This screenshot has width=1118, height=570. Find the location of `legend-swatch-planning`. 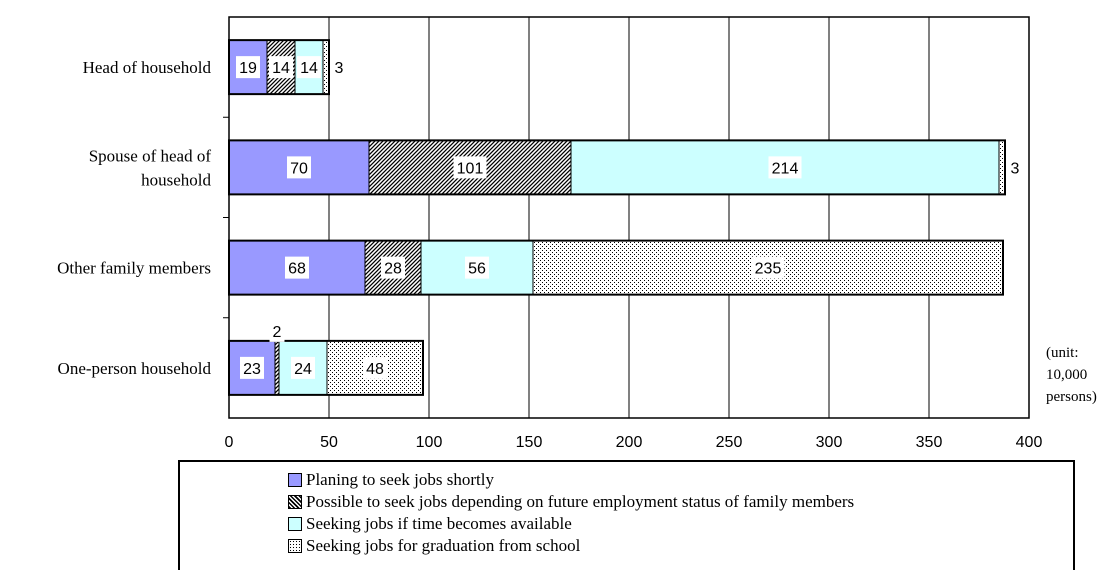

legend-swatch-planning is located at coordinates (295, 480).